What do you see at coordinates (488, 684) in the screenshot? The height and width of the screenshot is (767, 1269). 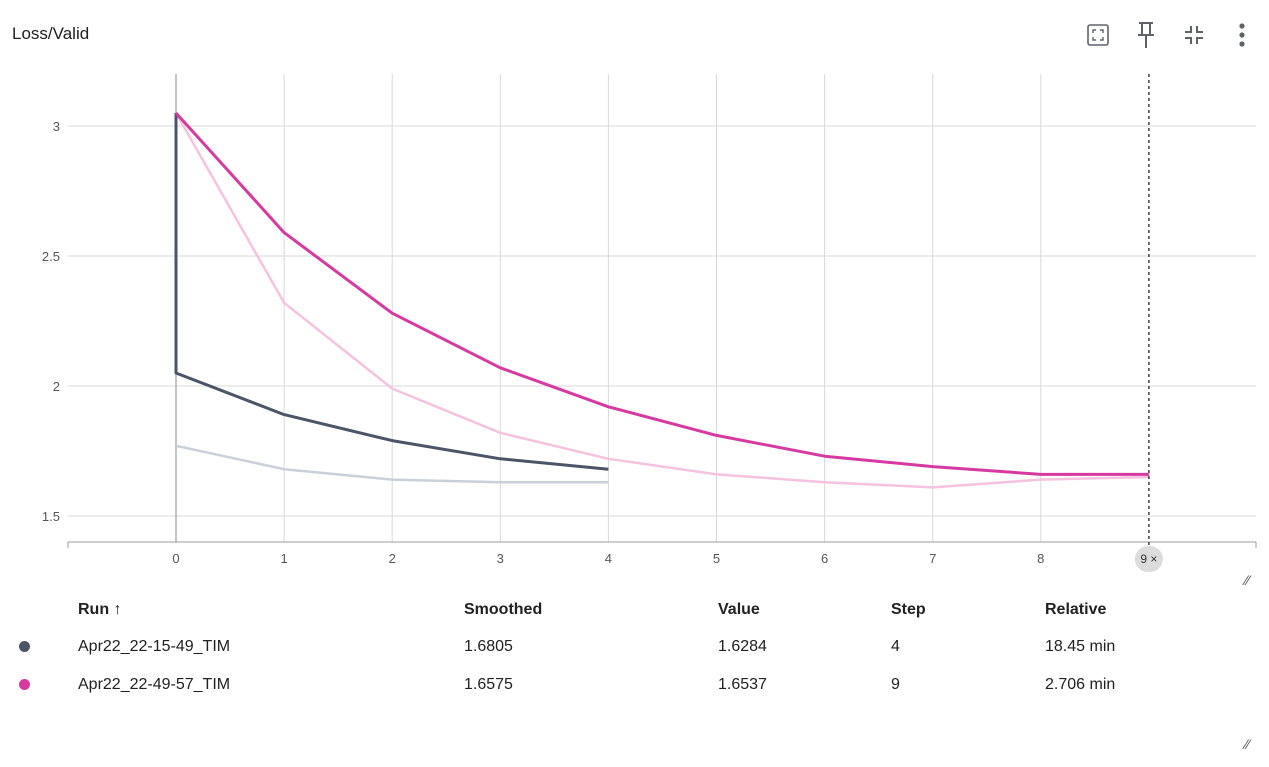 I see `smoothed-value: 1.6575` at bounding box center [488, 684].